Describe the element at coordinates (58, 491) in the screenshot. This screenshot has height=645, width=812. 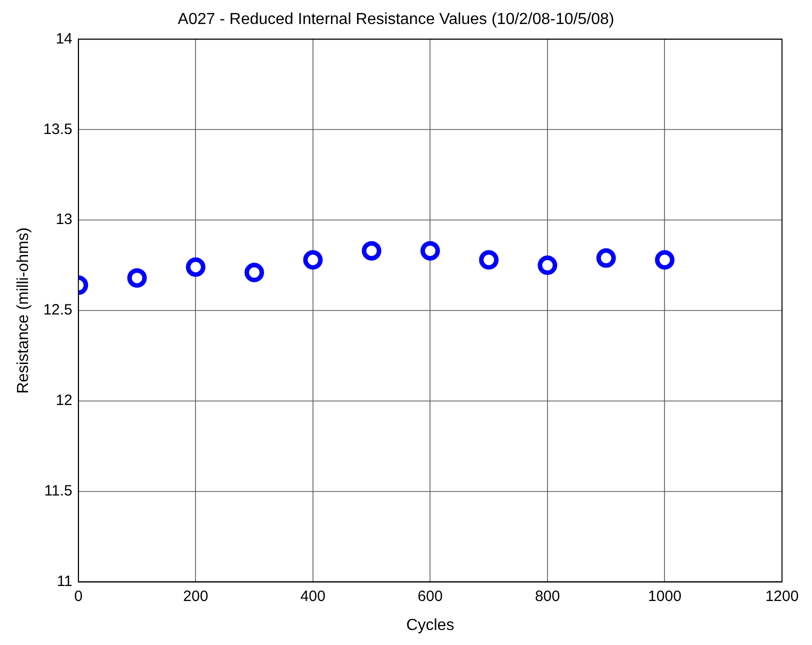
I see `y-tick-label: 11.5` at that location.